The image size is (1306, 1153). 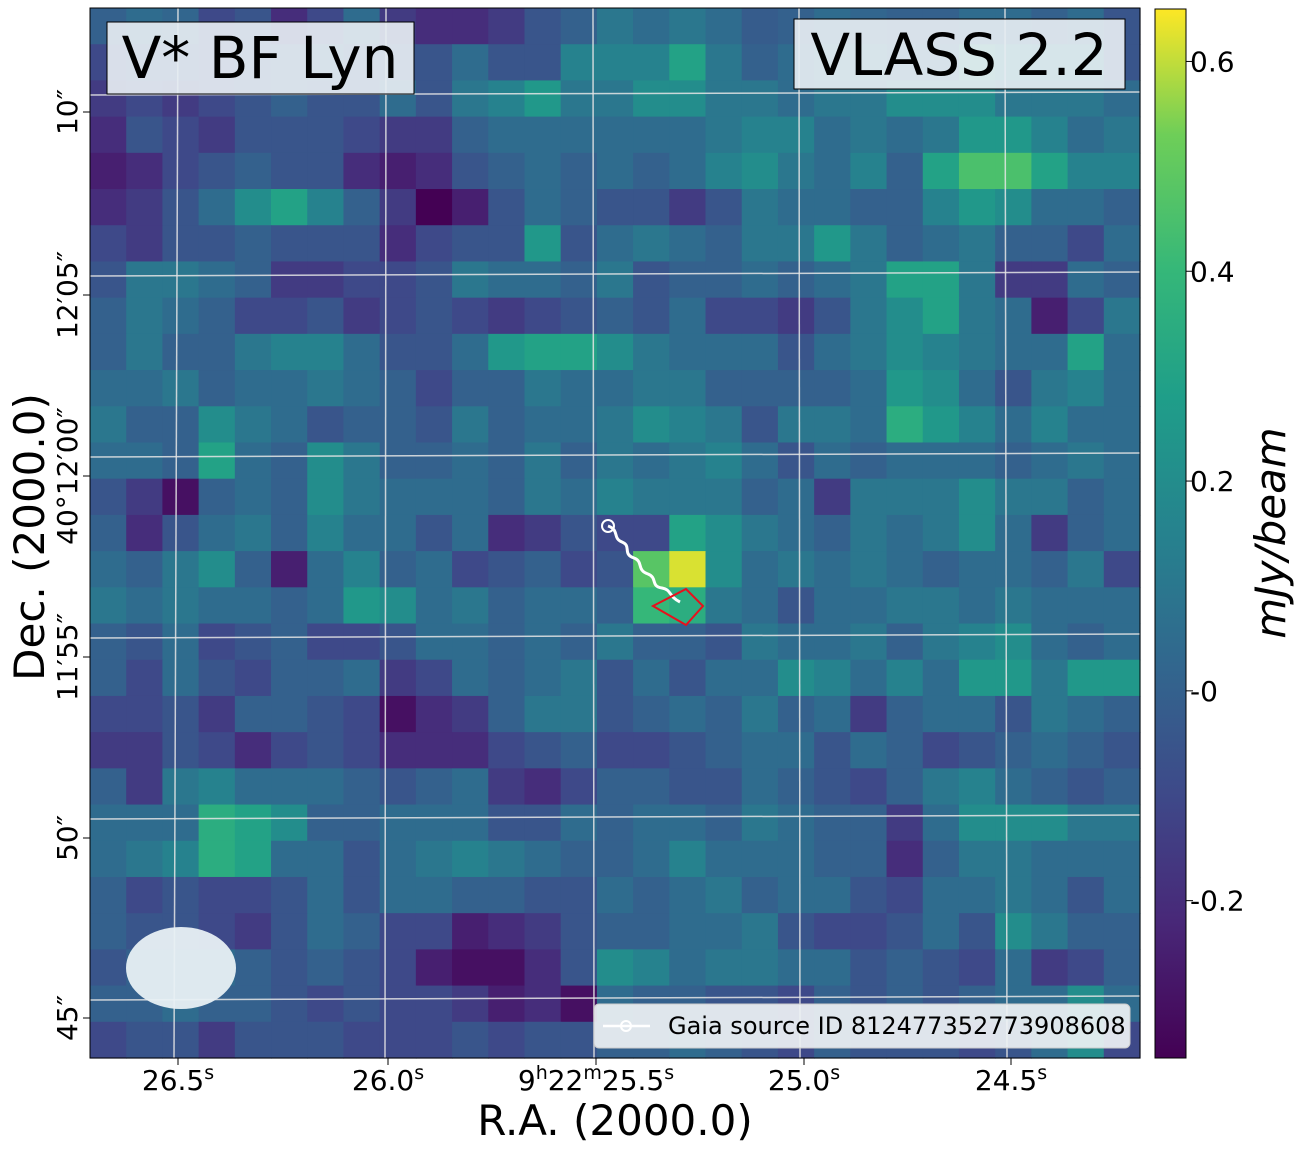 I want to click on y-tick-label: 12′05″, so click(x=67, y=295).